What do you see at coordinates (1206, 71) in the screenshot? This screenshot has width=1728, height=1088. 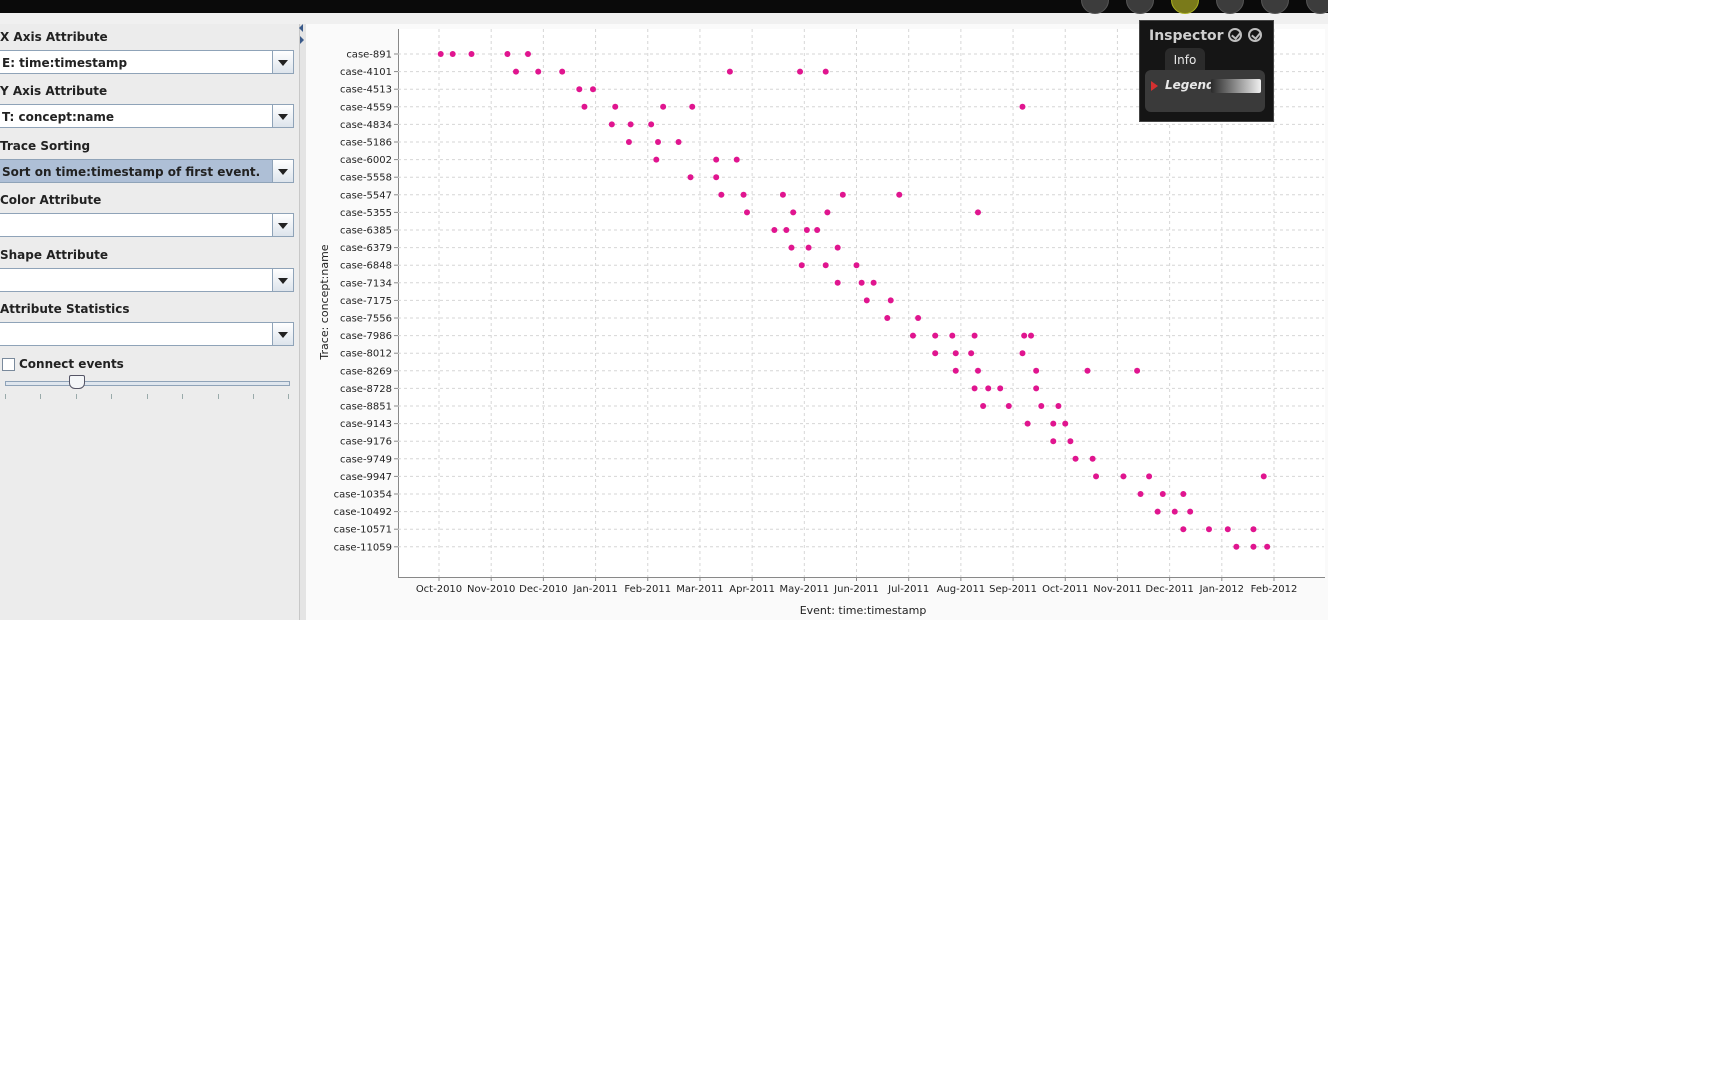 I see `inspector-panel: Inspector Info Legend` at bounding box center [1206, 71].